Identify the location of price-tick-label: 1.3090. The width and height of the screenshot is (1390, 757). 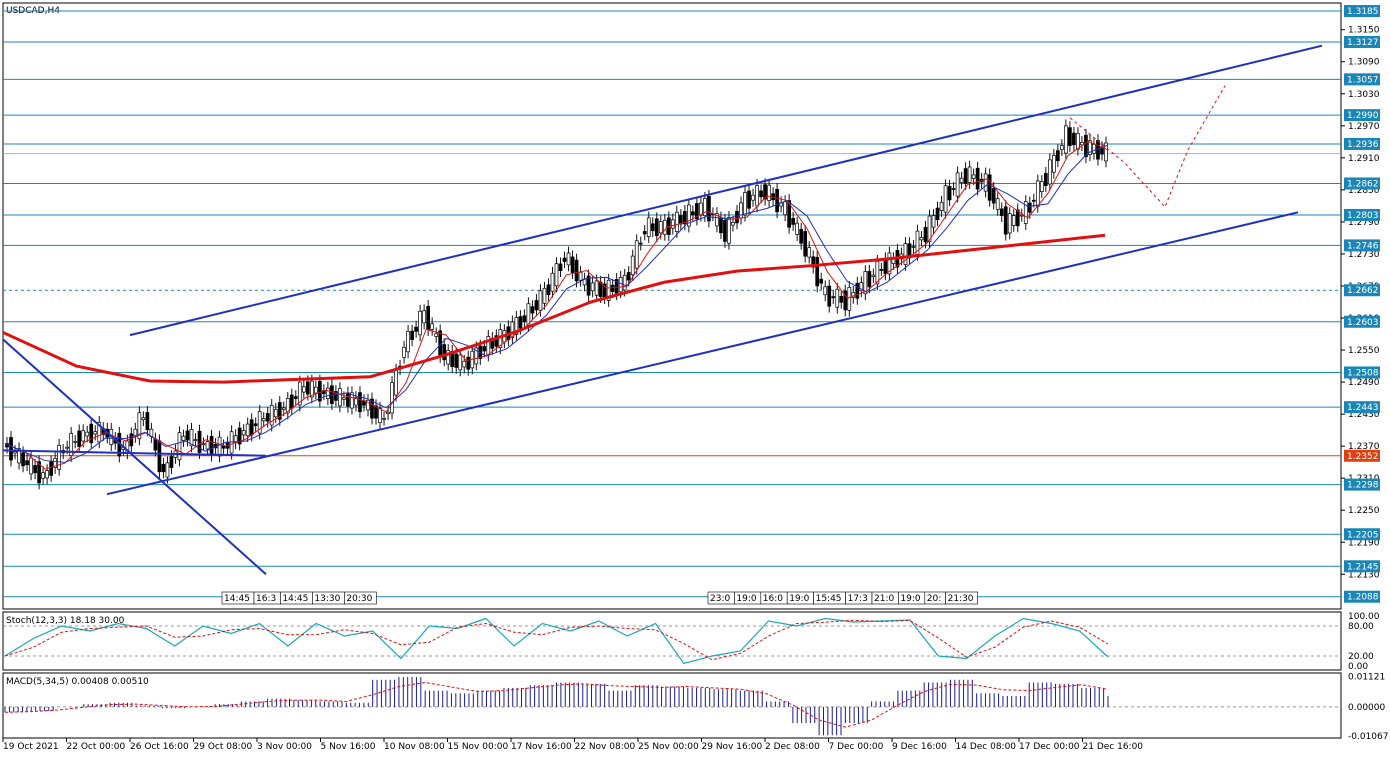
(1364, 63).